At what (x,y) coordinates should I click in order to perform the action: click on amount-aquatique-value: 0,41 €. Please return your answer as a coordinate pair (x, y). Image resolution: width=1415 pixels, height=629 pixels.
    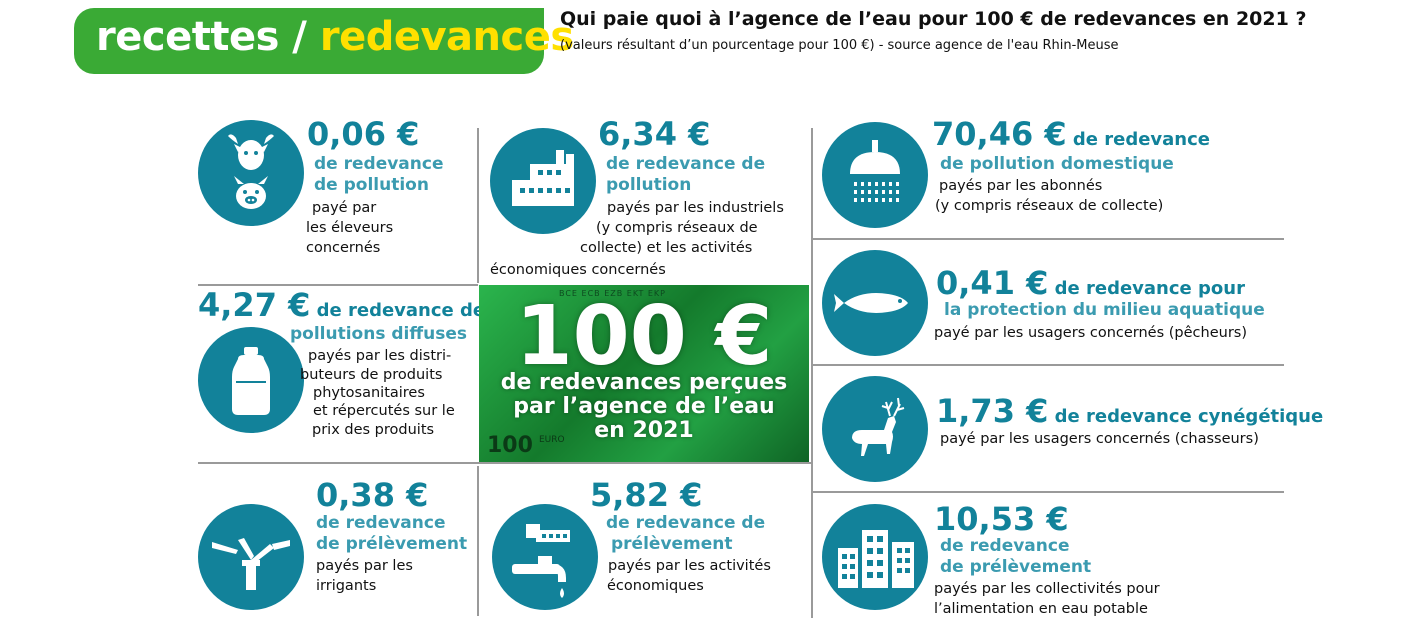
    Looking at the image, I should click on (992, 283).